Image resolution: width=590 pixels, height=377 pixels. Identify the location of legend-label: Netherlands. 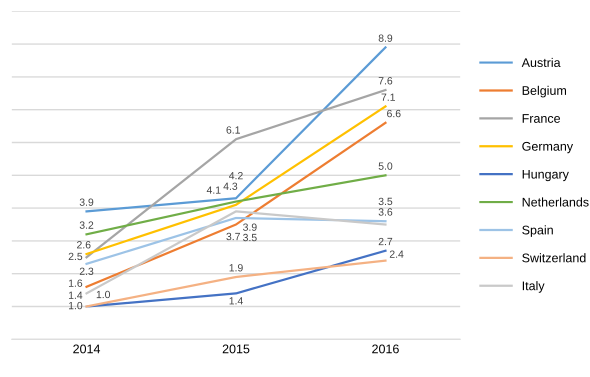
(555, 202).